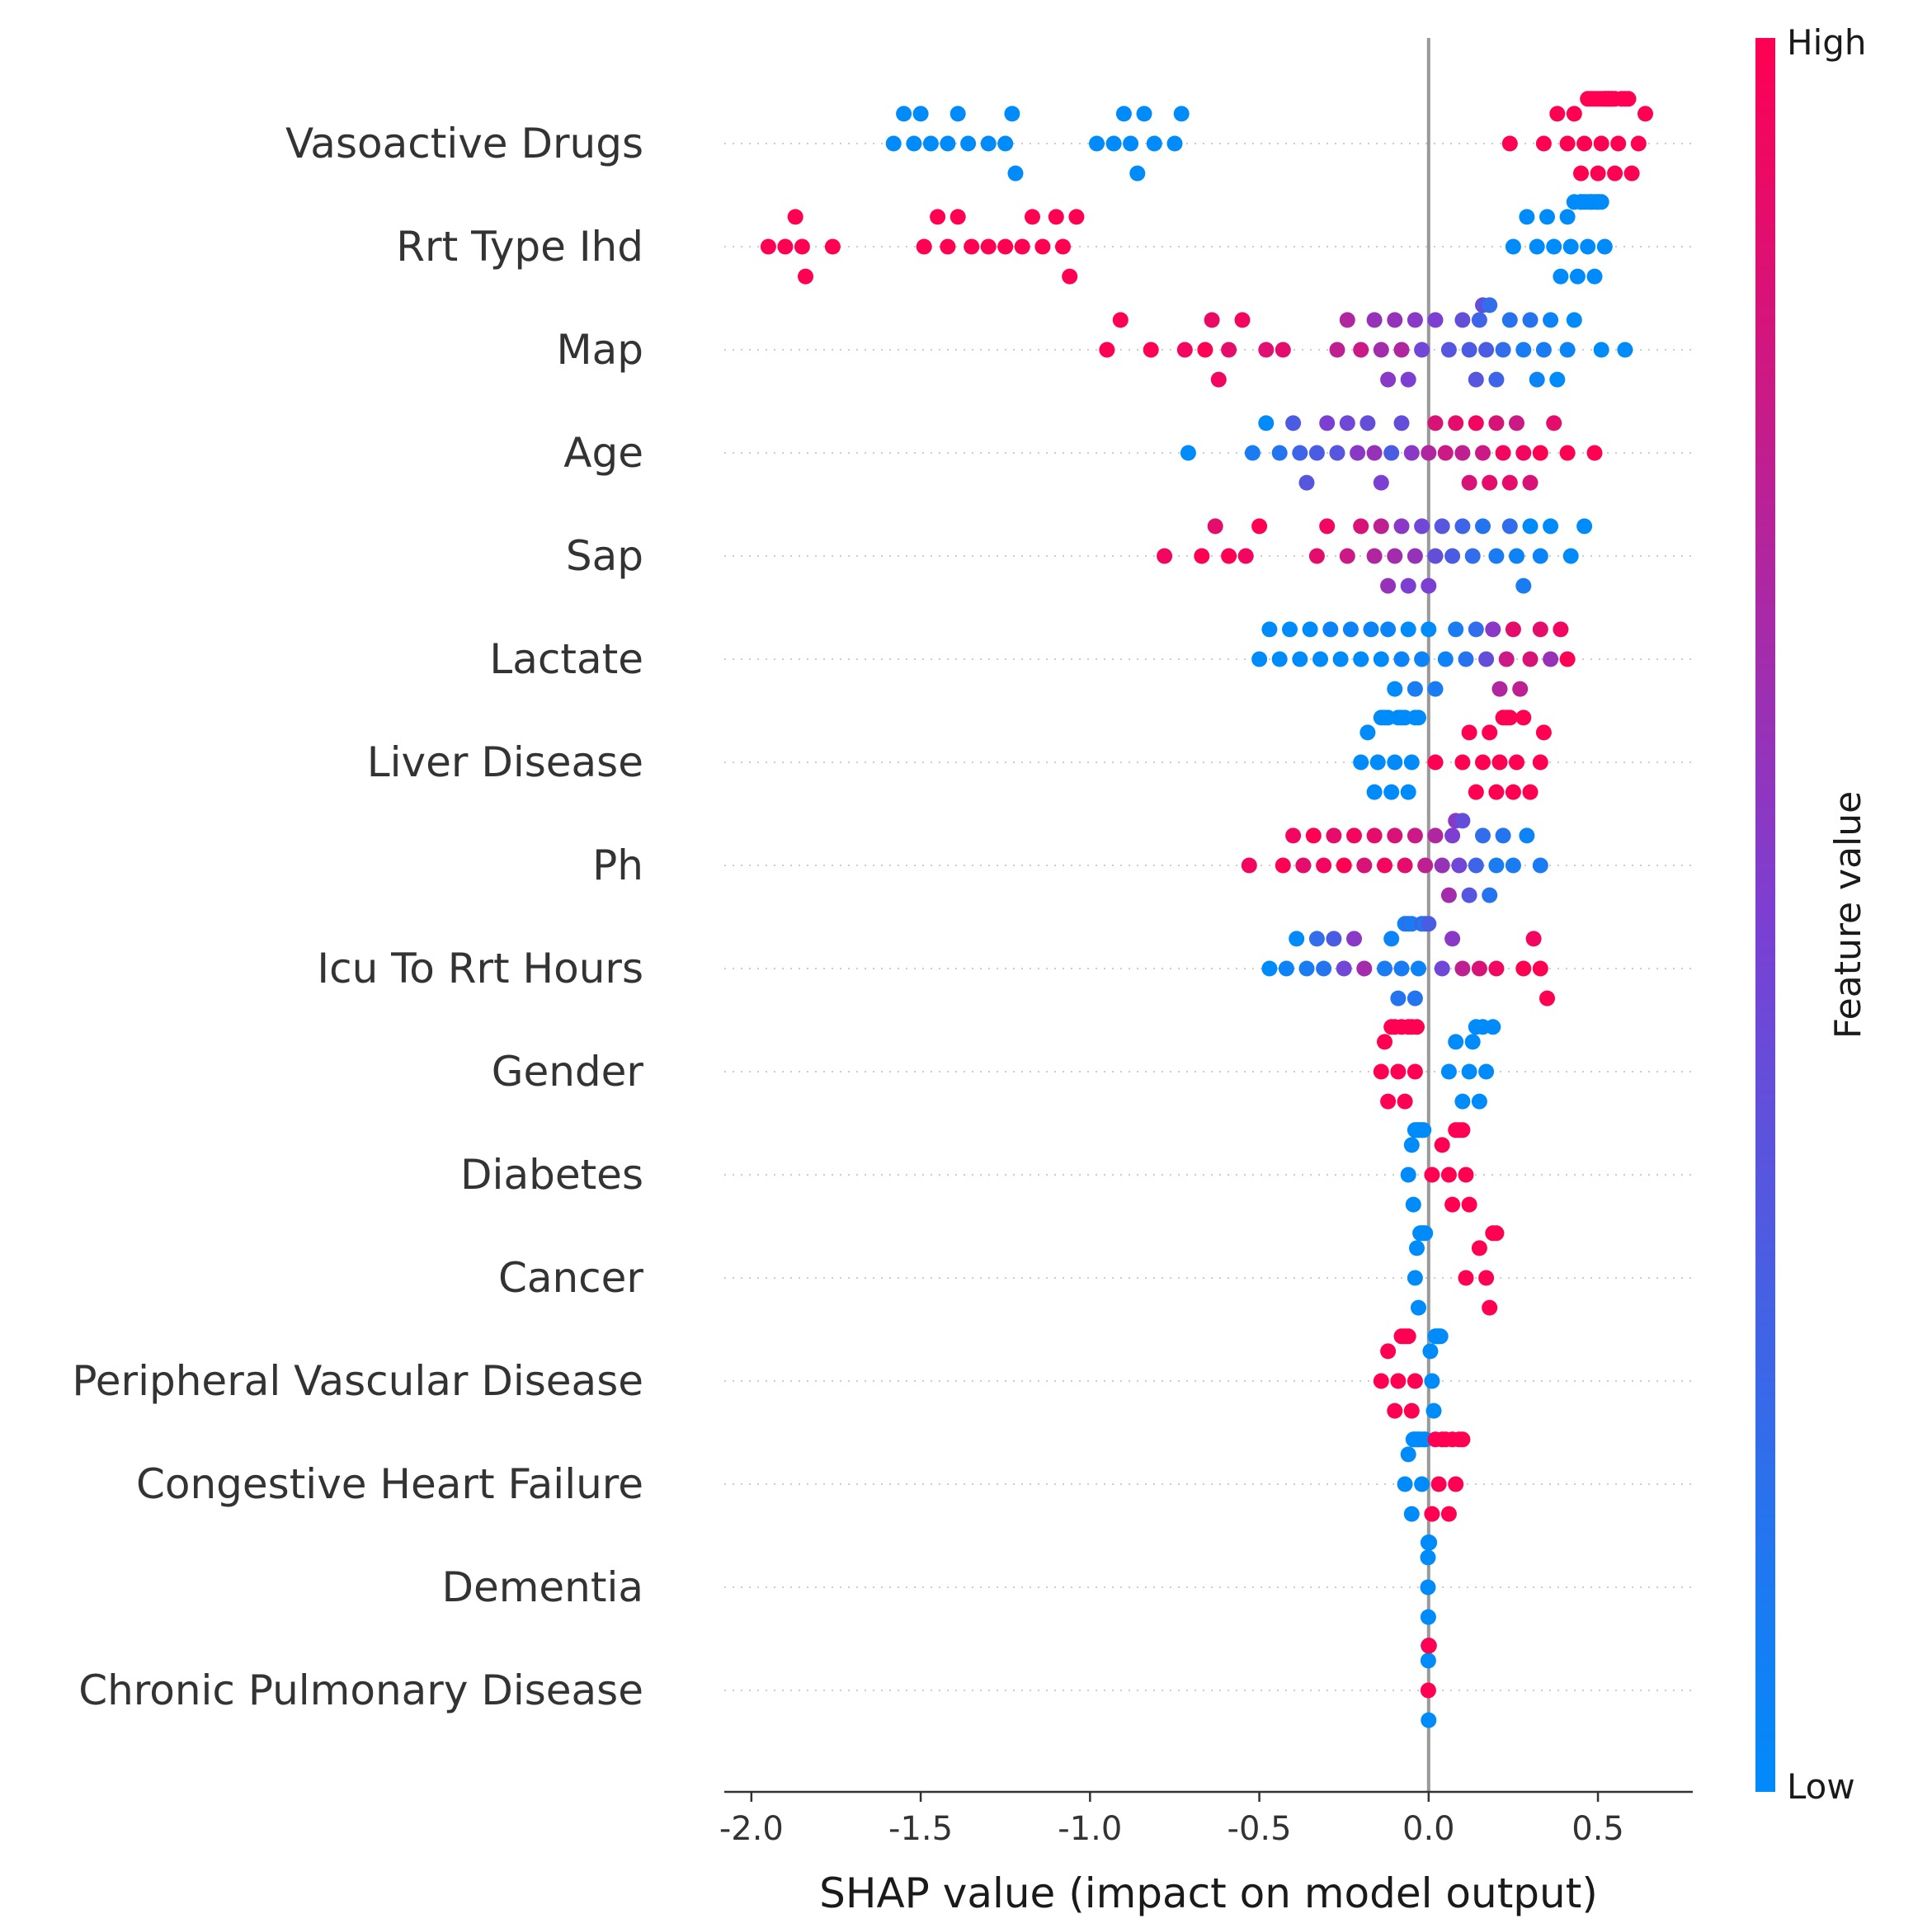 The width and height of the screenshot is (1932, 1928). What do you see at coordinates (566, 659) in the screenshot?
I see `feature-label: Lactate` at bounding box center [566, 659].